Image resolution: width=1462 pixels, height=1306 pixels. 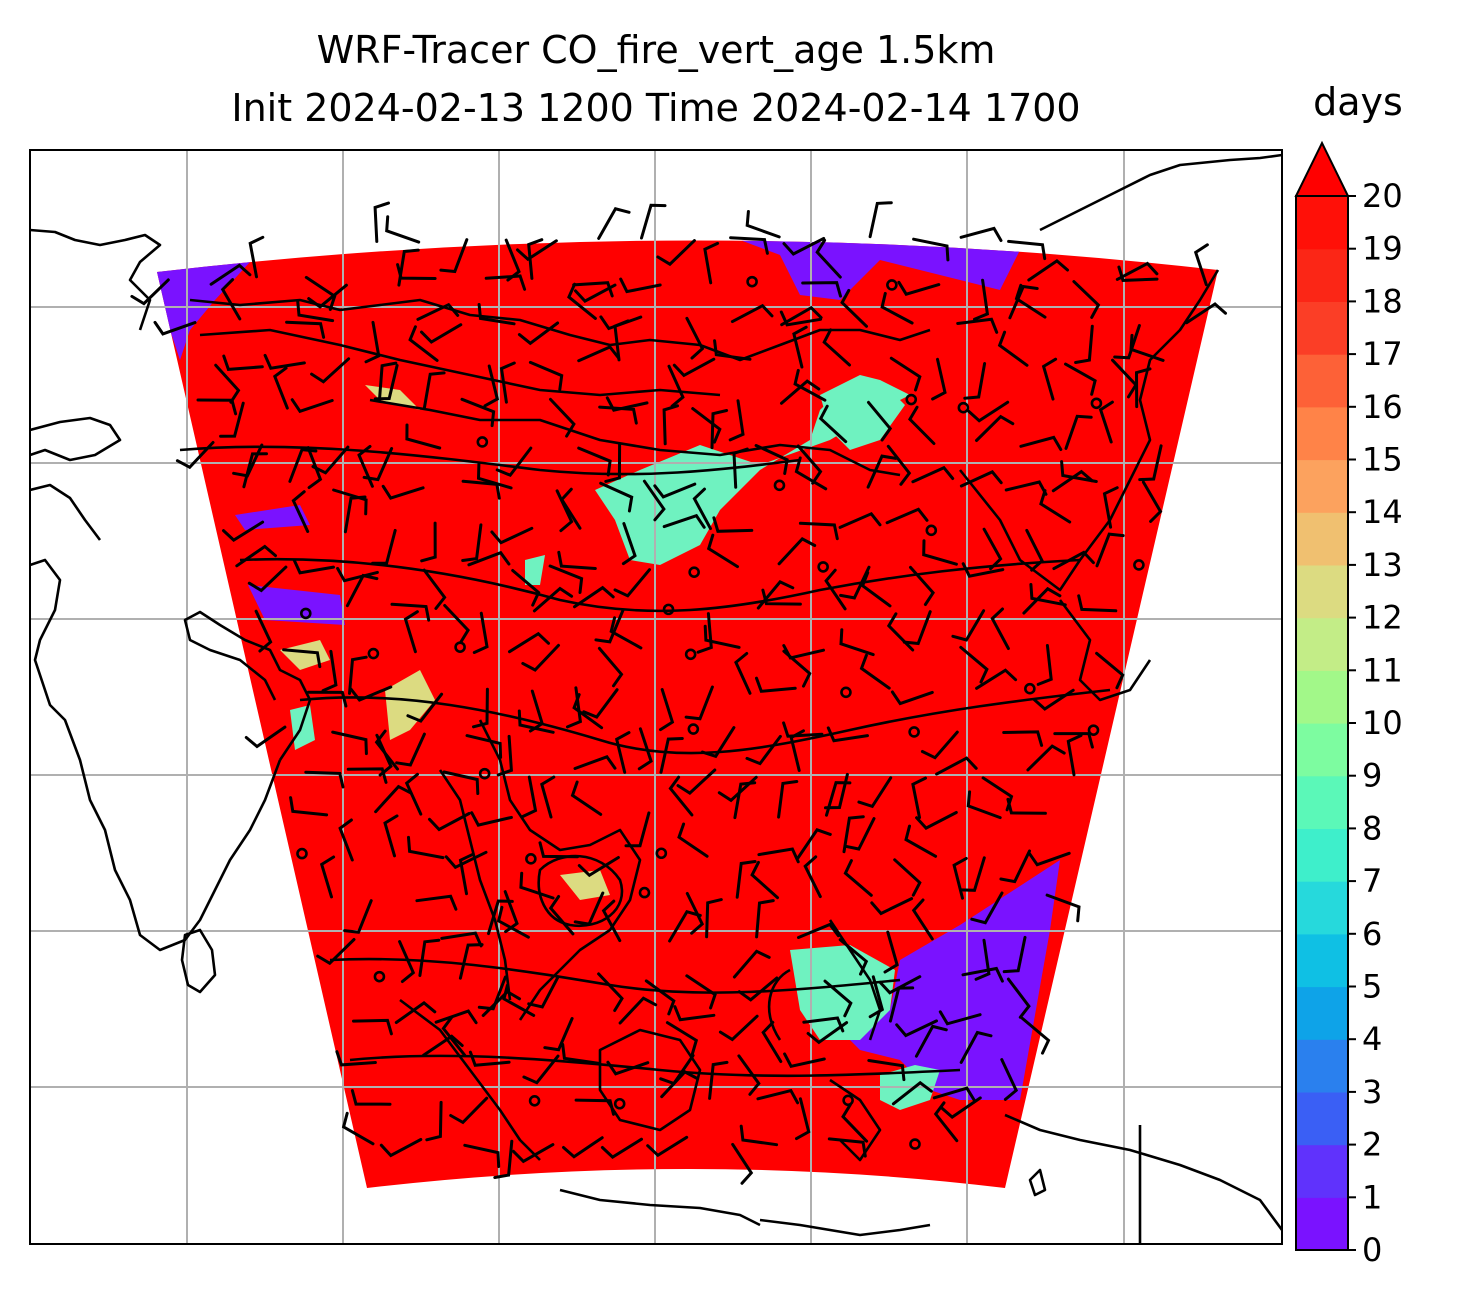 I want to click on coast-sulawesi, so click(x=855, y=1120).